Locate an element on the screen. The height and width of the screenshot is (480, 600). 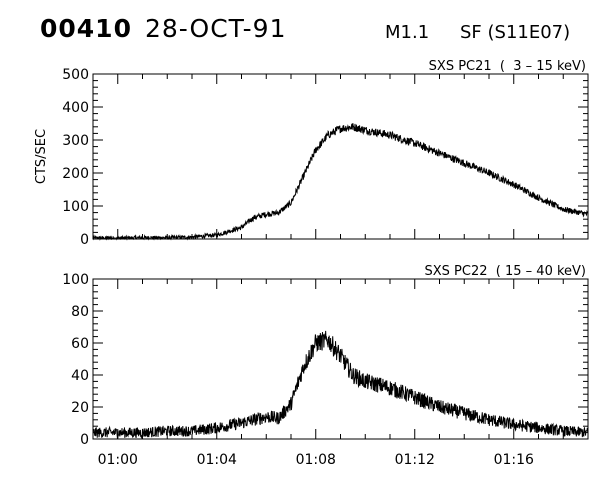
x-tick-label: 01:08 is located at coordinates (316, 460).